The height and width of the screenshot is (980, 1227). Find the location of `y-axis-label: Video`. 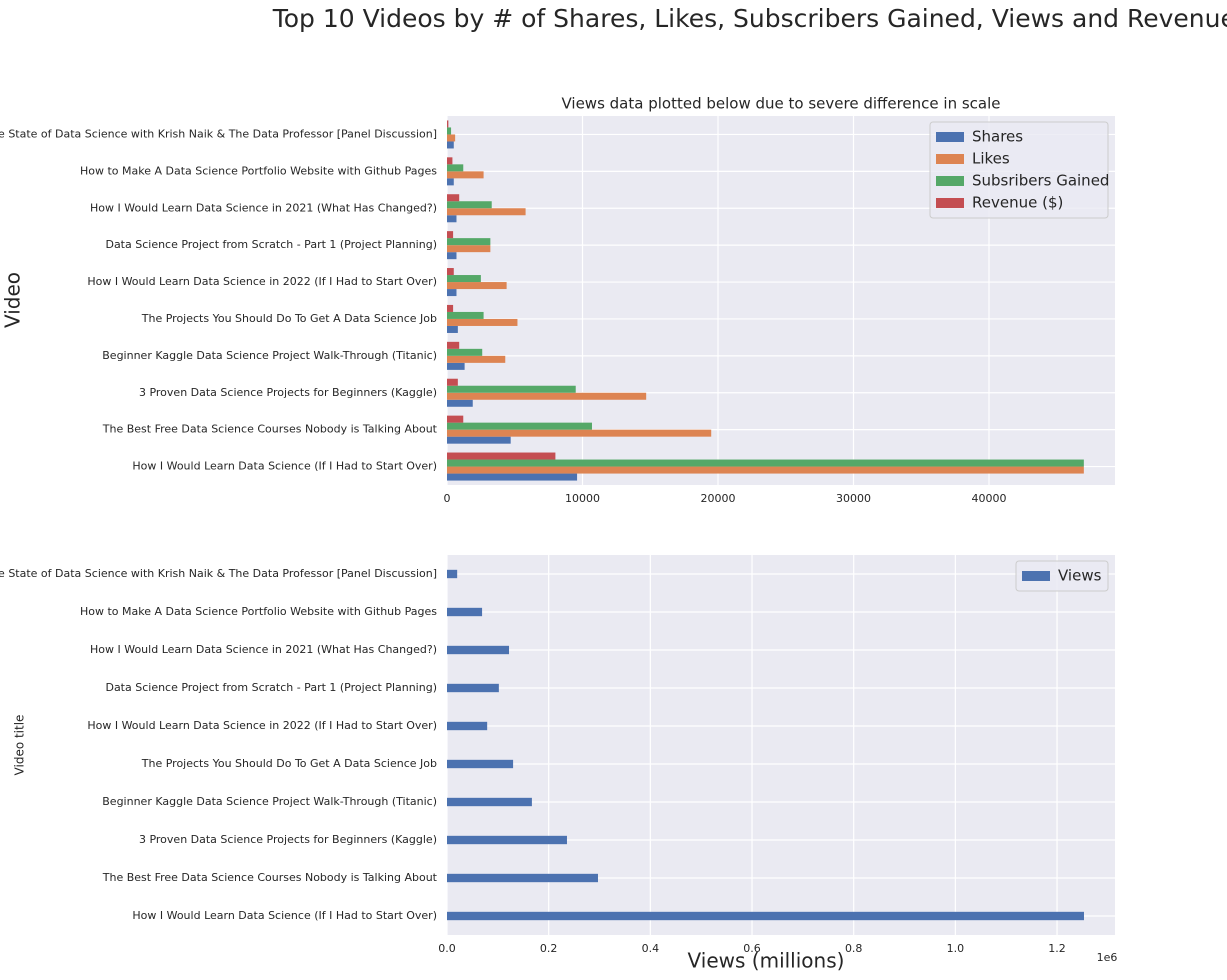

y-axis-label: Video is located at coordinates (13, 300).